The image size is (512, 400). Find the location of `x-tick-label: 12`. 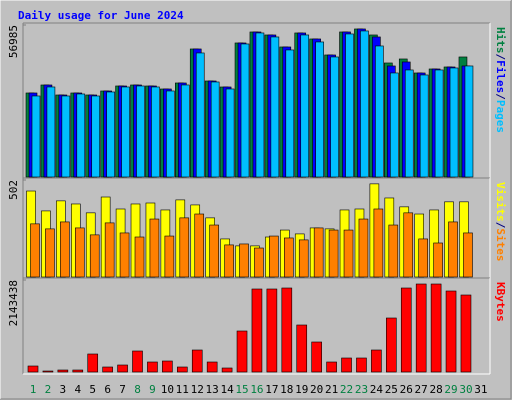

x-tick-label: 12 is located at coordinates (197, 389).